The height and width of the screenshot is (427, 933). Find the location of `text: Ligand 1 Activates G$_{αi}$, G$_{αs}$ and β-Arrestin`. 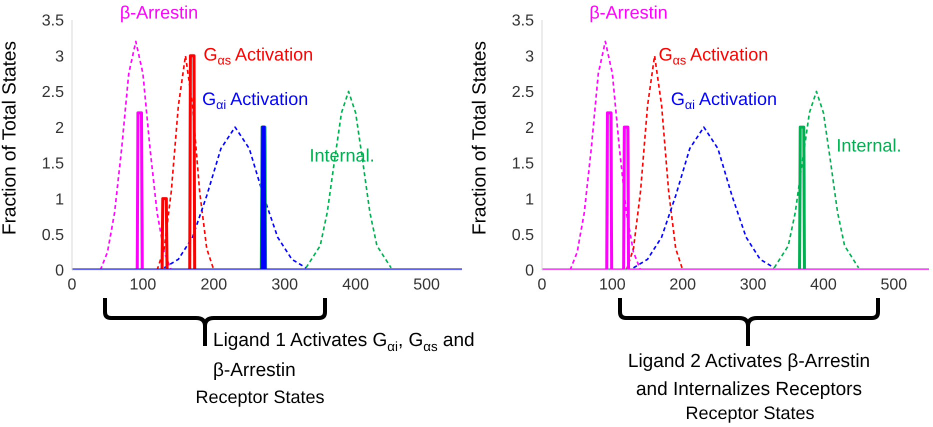

text: Ligand 1 Activates G$_{αi}$, G$_{αs}$ and β-Arrestin is located at coordinates (344, 355).